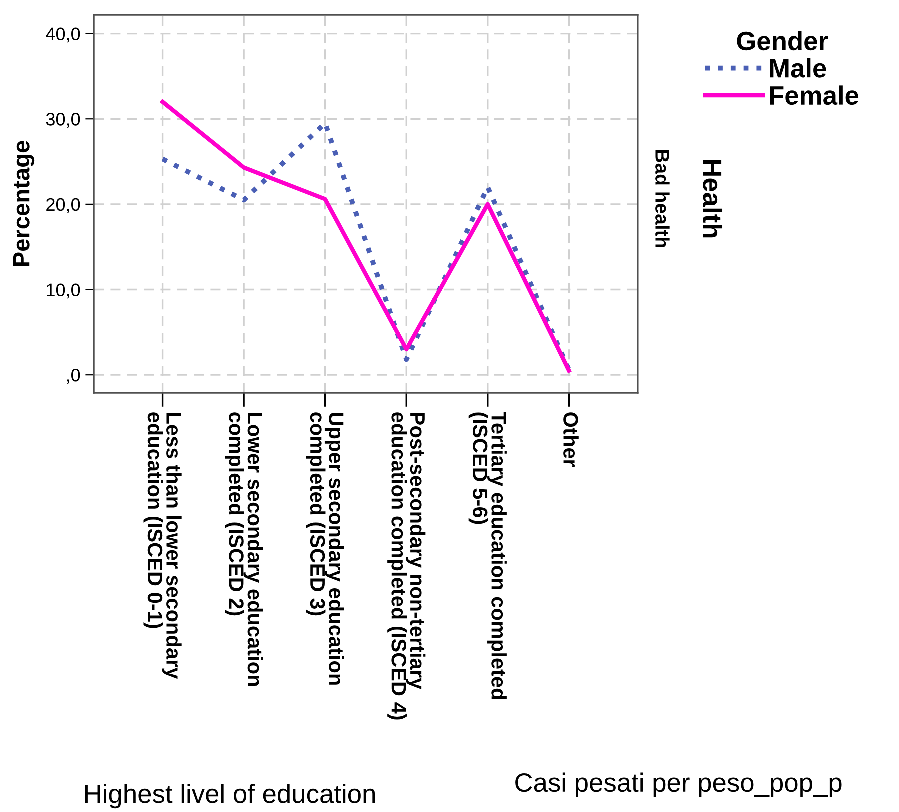  I want to click on x-tick-label: Other, so click(571, 440).